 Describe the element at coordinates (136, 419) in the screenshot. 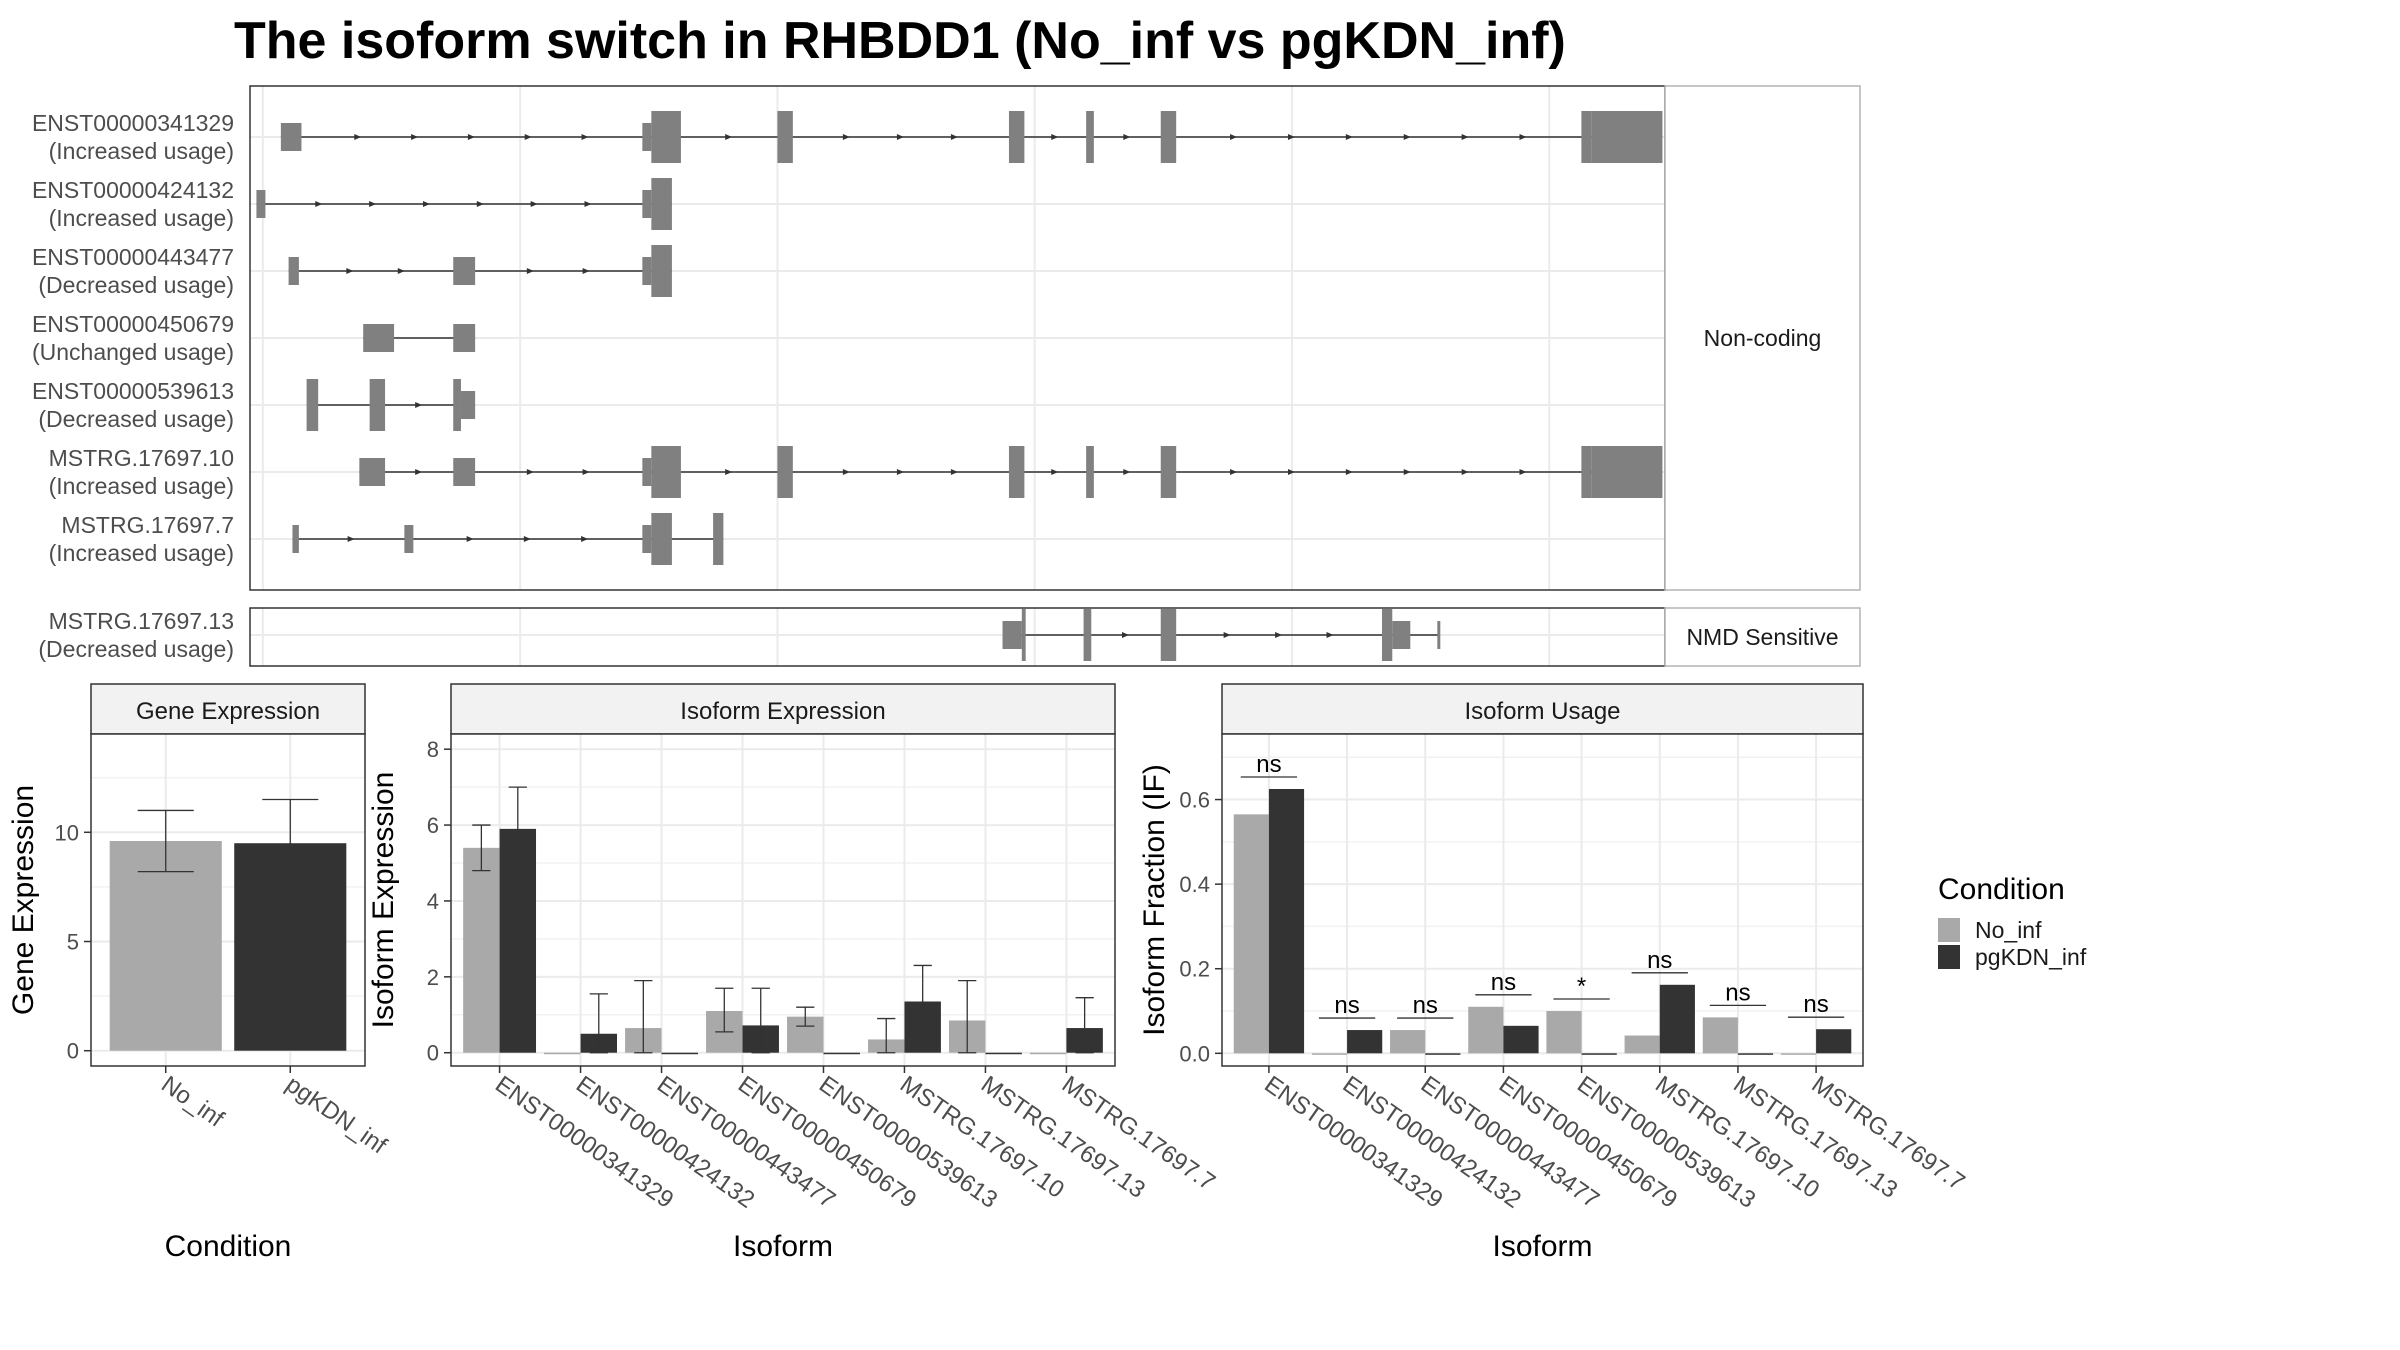

I see `transcript-usage-label: (Decreased usage)` at that location.